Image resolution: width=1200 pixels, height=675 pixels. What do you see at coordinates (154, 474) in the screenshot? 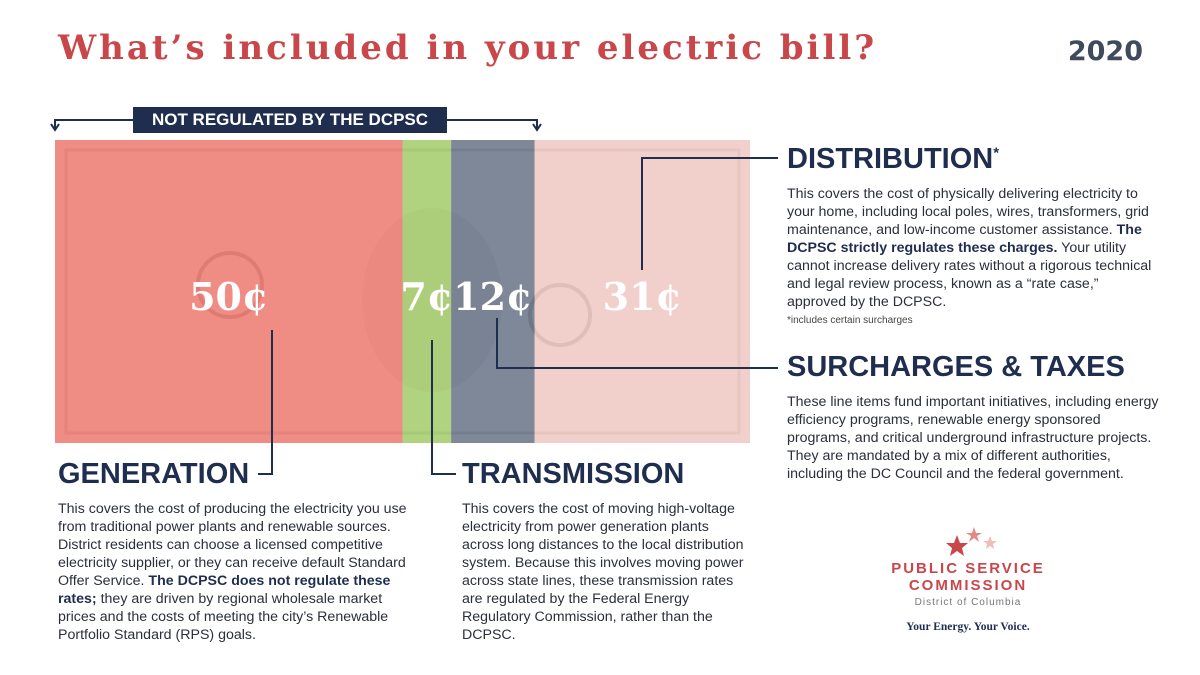
I see `section-heading: GENERATION` at bounding box center [154, 474].